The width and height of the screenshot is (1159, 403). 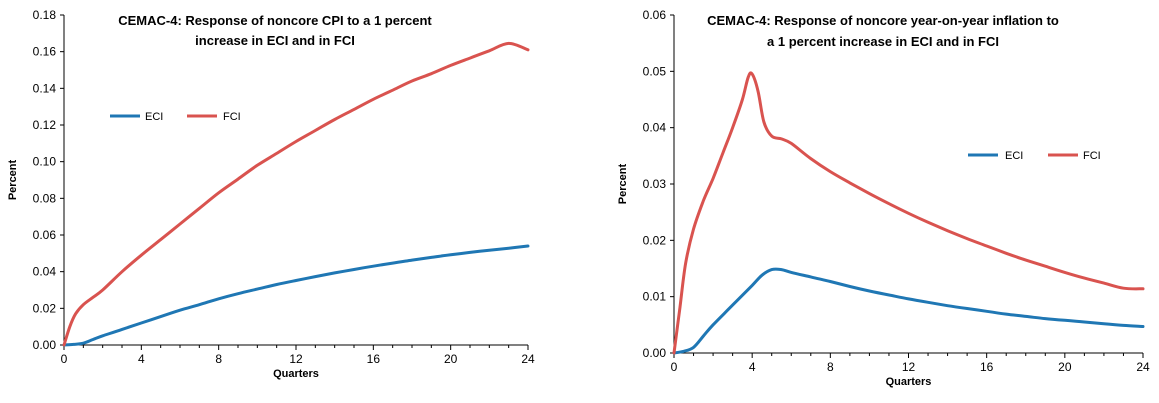 I want to click on y-tick-label: 0.16, so click(x=45, y=52).